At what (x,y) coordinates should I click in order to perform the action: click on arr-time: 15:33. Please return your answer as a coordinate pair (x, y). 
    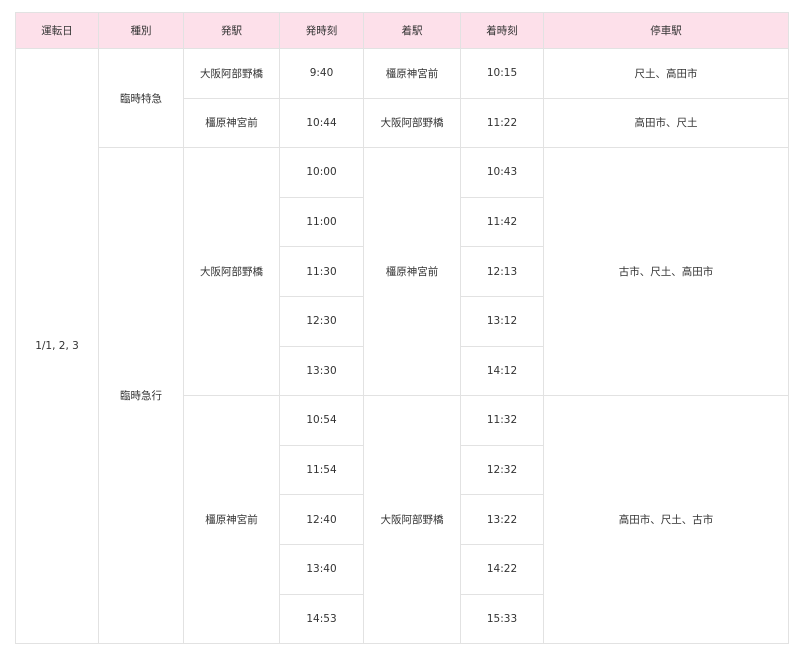
    Looking at the image, I should click on (502, 619).